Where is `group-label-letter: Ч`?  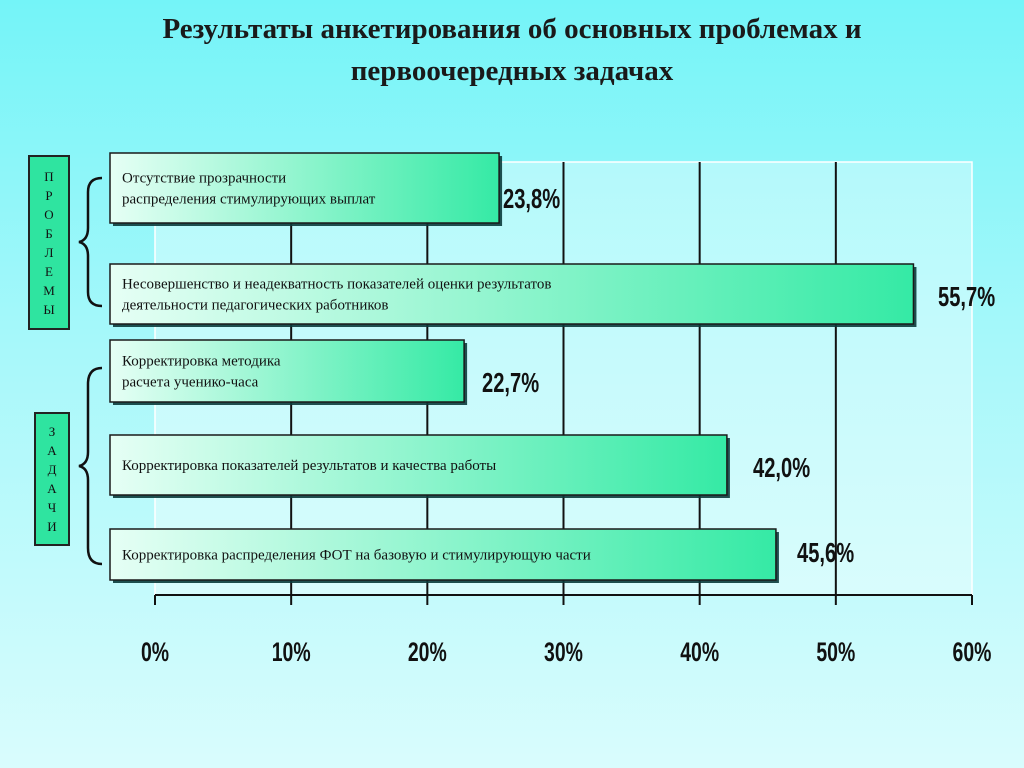 group-label-letter: Ч is located at coordinates (52, 507).